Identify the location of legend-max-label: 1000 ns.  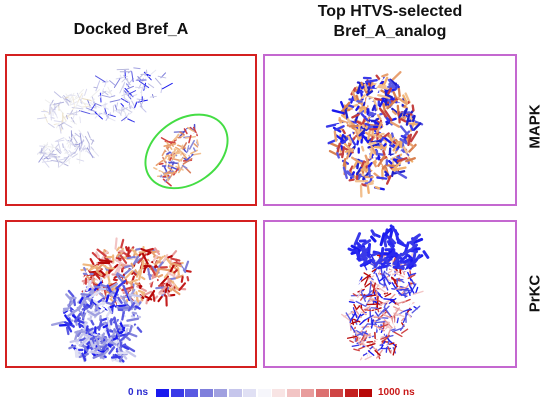
(396, 392).